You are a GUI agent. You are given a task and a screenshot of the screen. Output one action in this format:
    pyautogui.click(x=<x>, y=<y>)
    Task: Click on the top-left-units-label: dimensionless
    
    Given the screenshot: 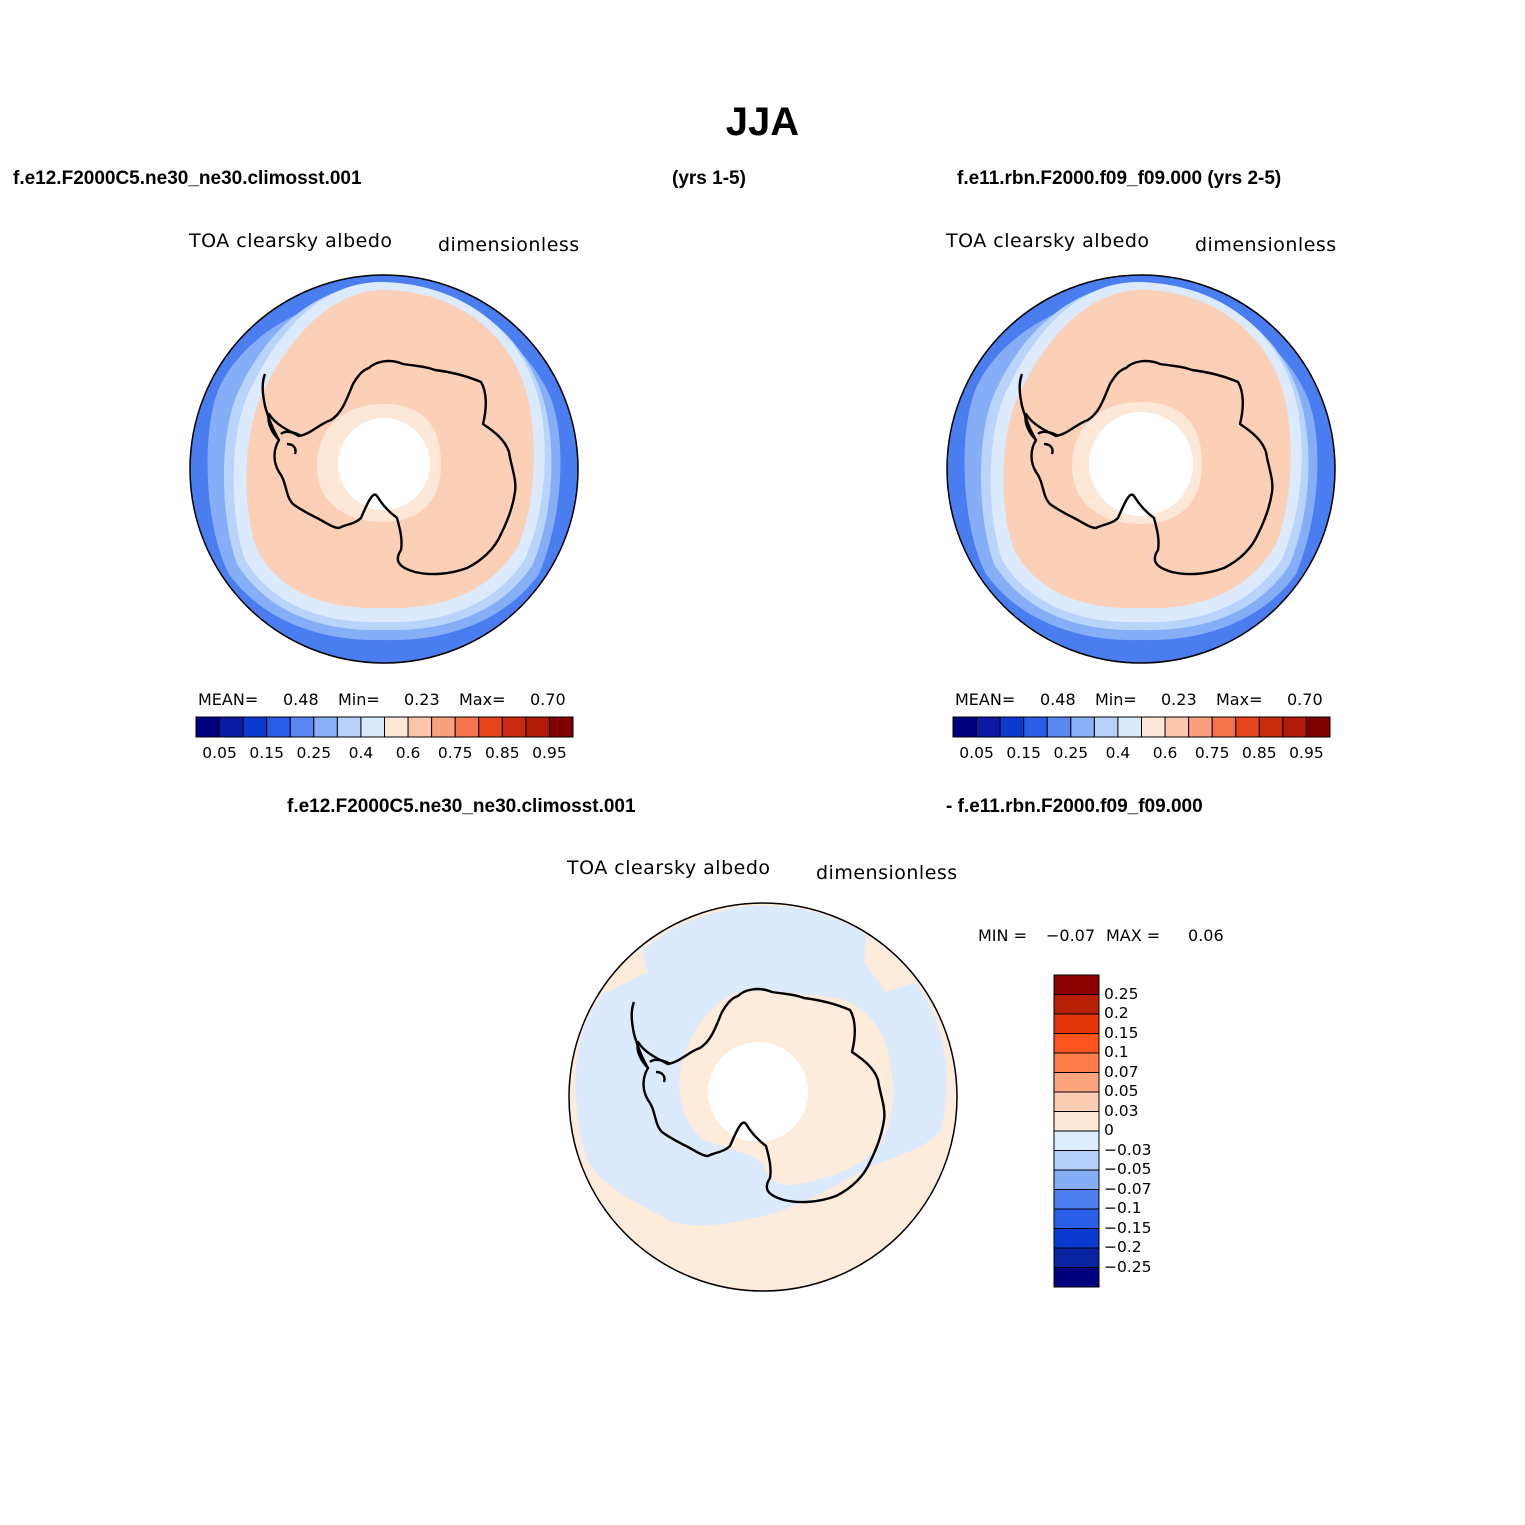 What is the action you would take?
    pyautogui.click(x=509, y=245)
    